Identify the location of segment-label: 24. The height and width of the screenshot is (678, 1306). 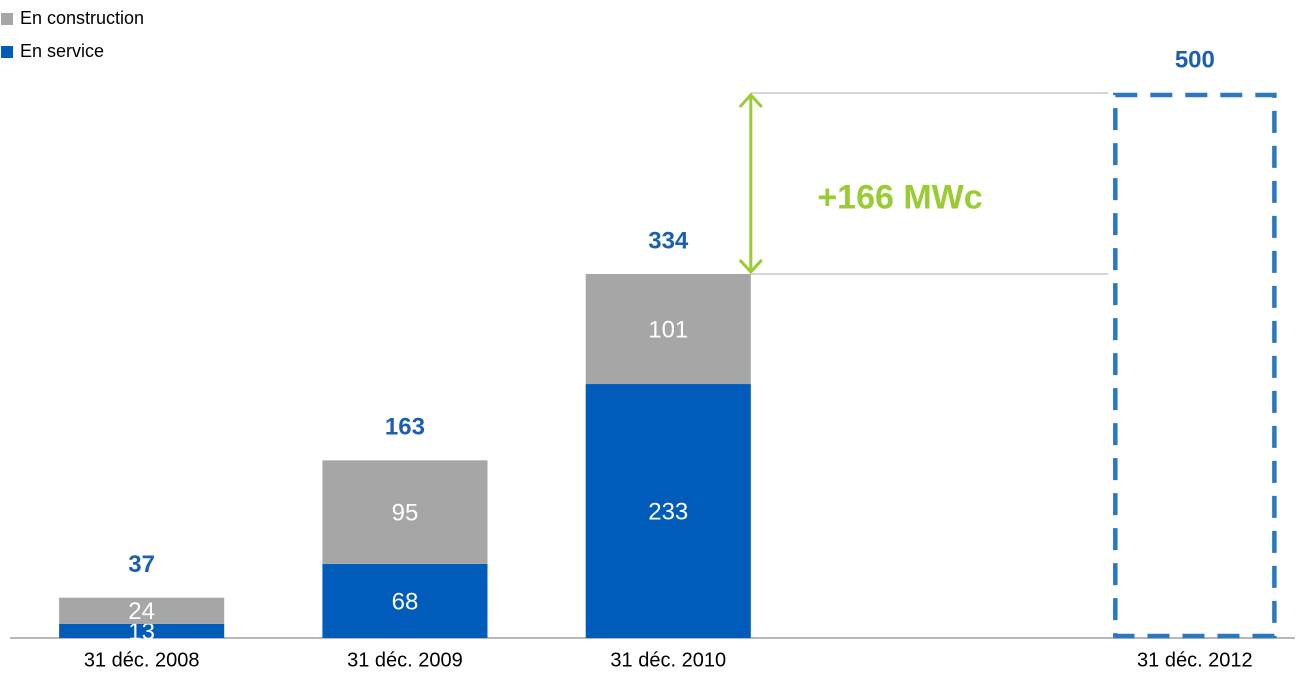
(141, 611).